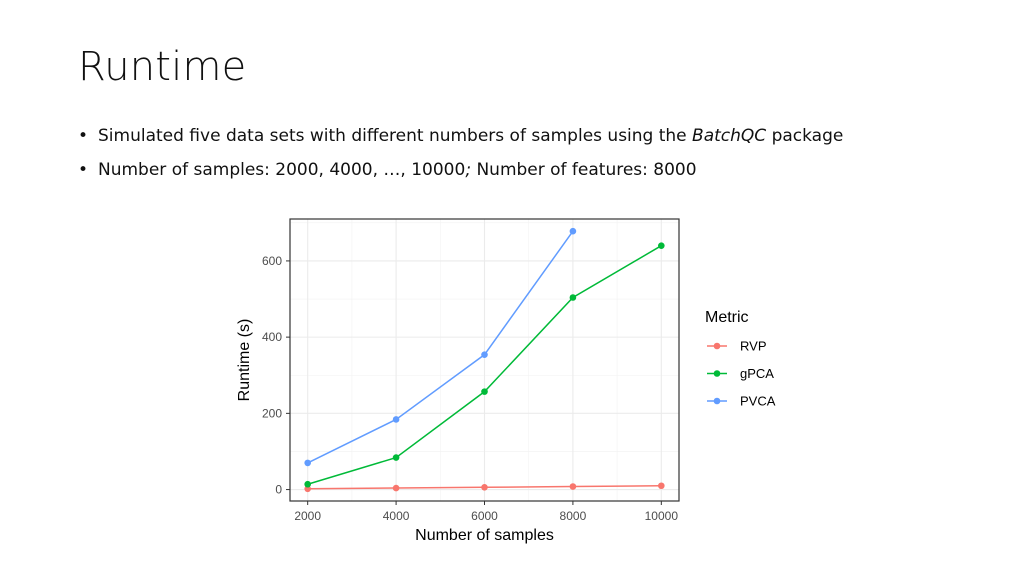 Image resolution: width=1024 pixels, height=576 pixels. Describe the element at coordinates (717, 373) in the screenshot. I see `legend-key-point-gpca` at that location.